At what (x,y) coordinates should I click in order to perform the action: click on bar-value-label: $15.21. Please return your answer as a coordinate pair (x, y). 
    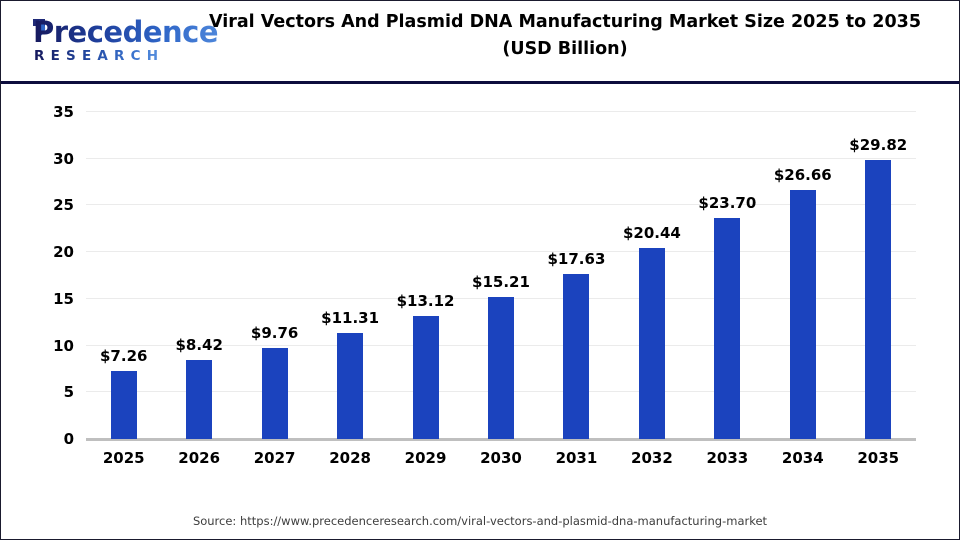
    Looking at the image, I should click on (501, 281).